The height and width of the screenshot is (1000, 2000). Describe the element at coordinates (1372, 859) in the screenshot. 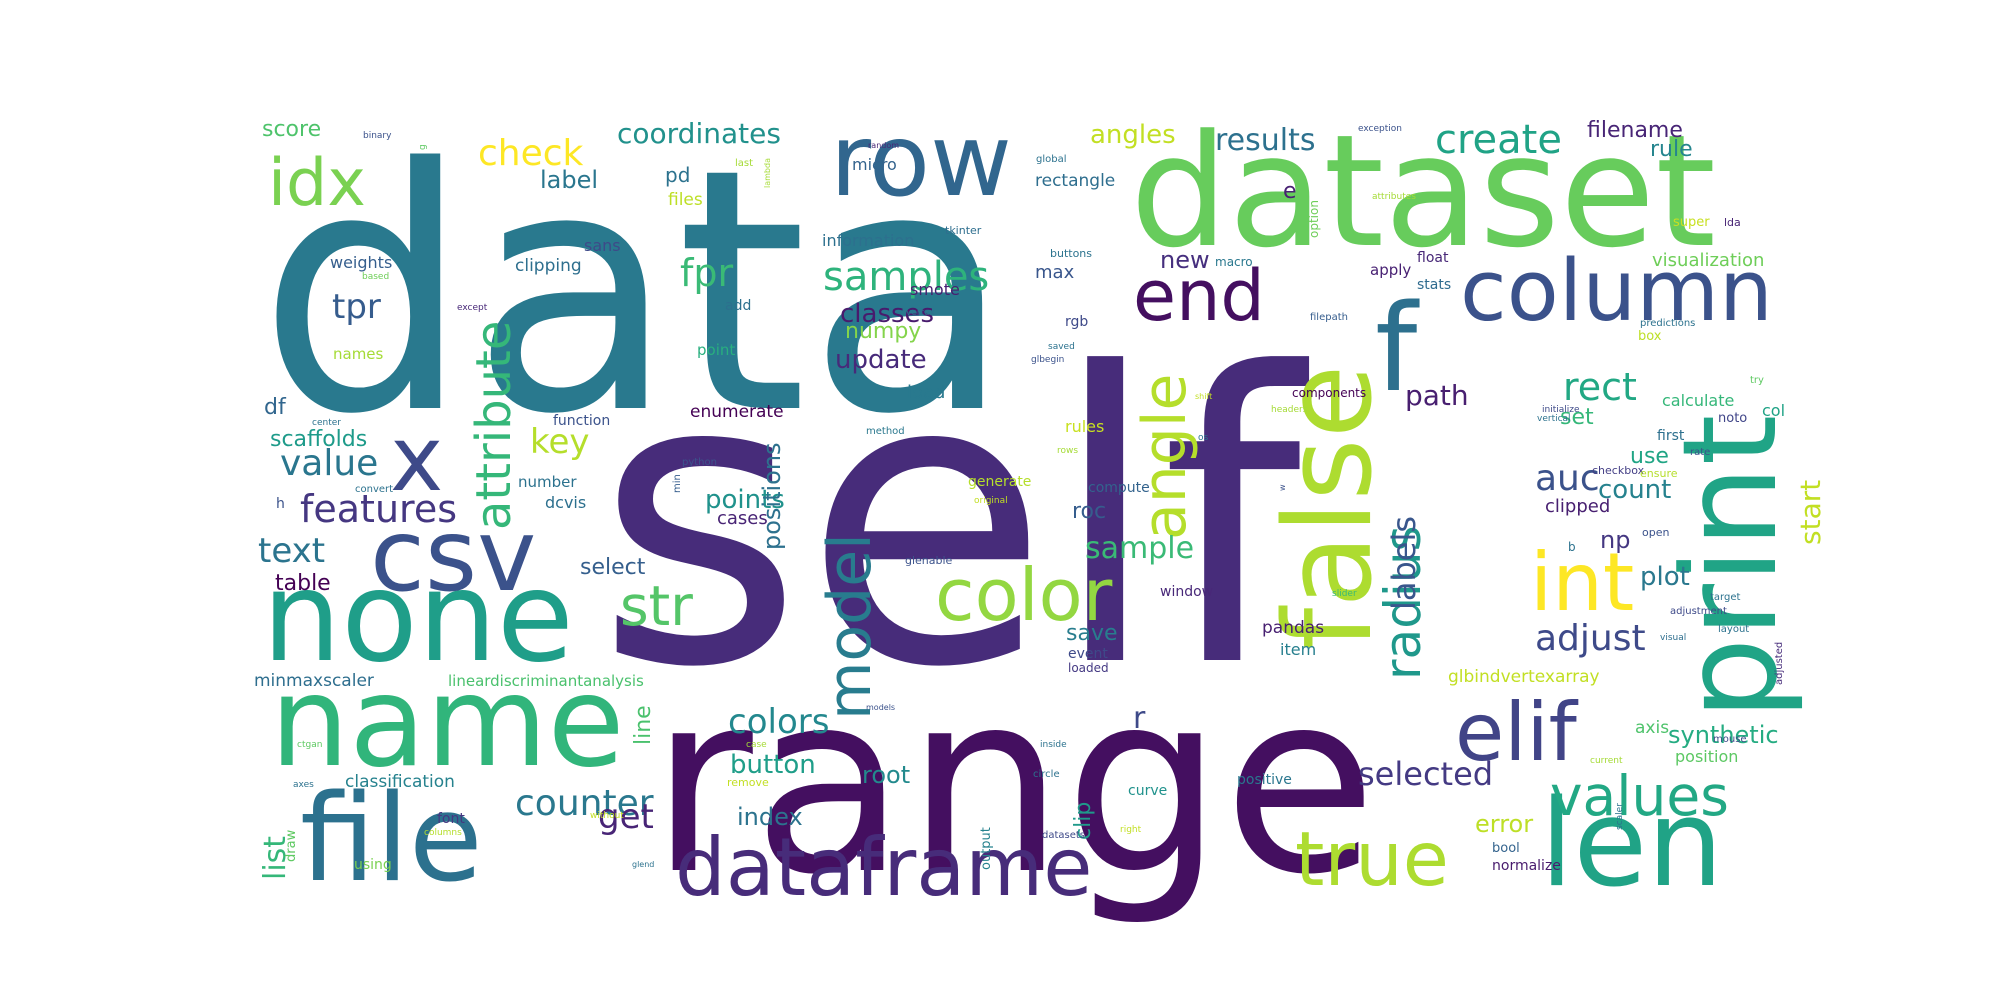

I see `word-true: true` at that location.